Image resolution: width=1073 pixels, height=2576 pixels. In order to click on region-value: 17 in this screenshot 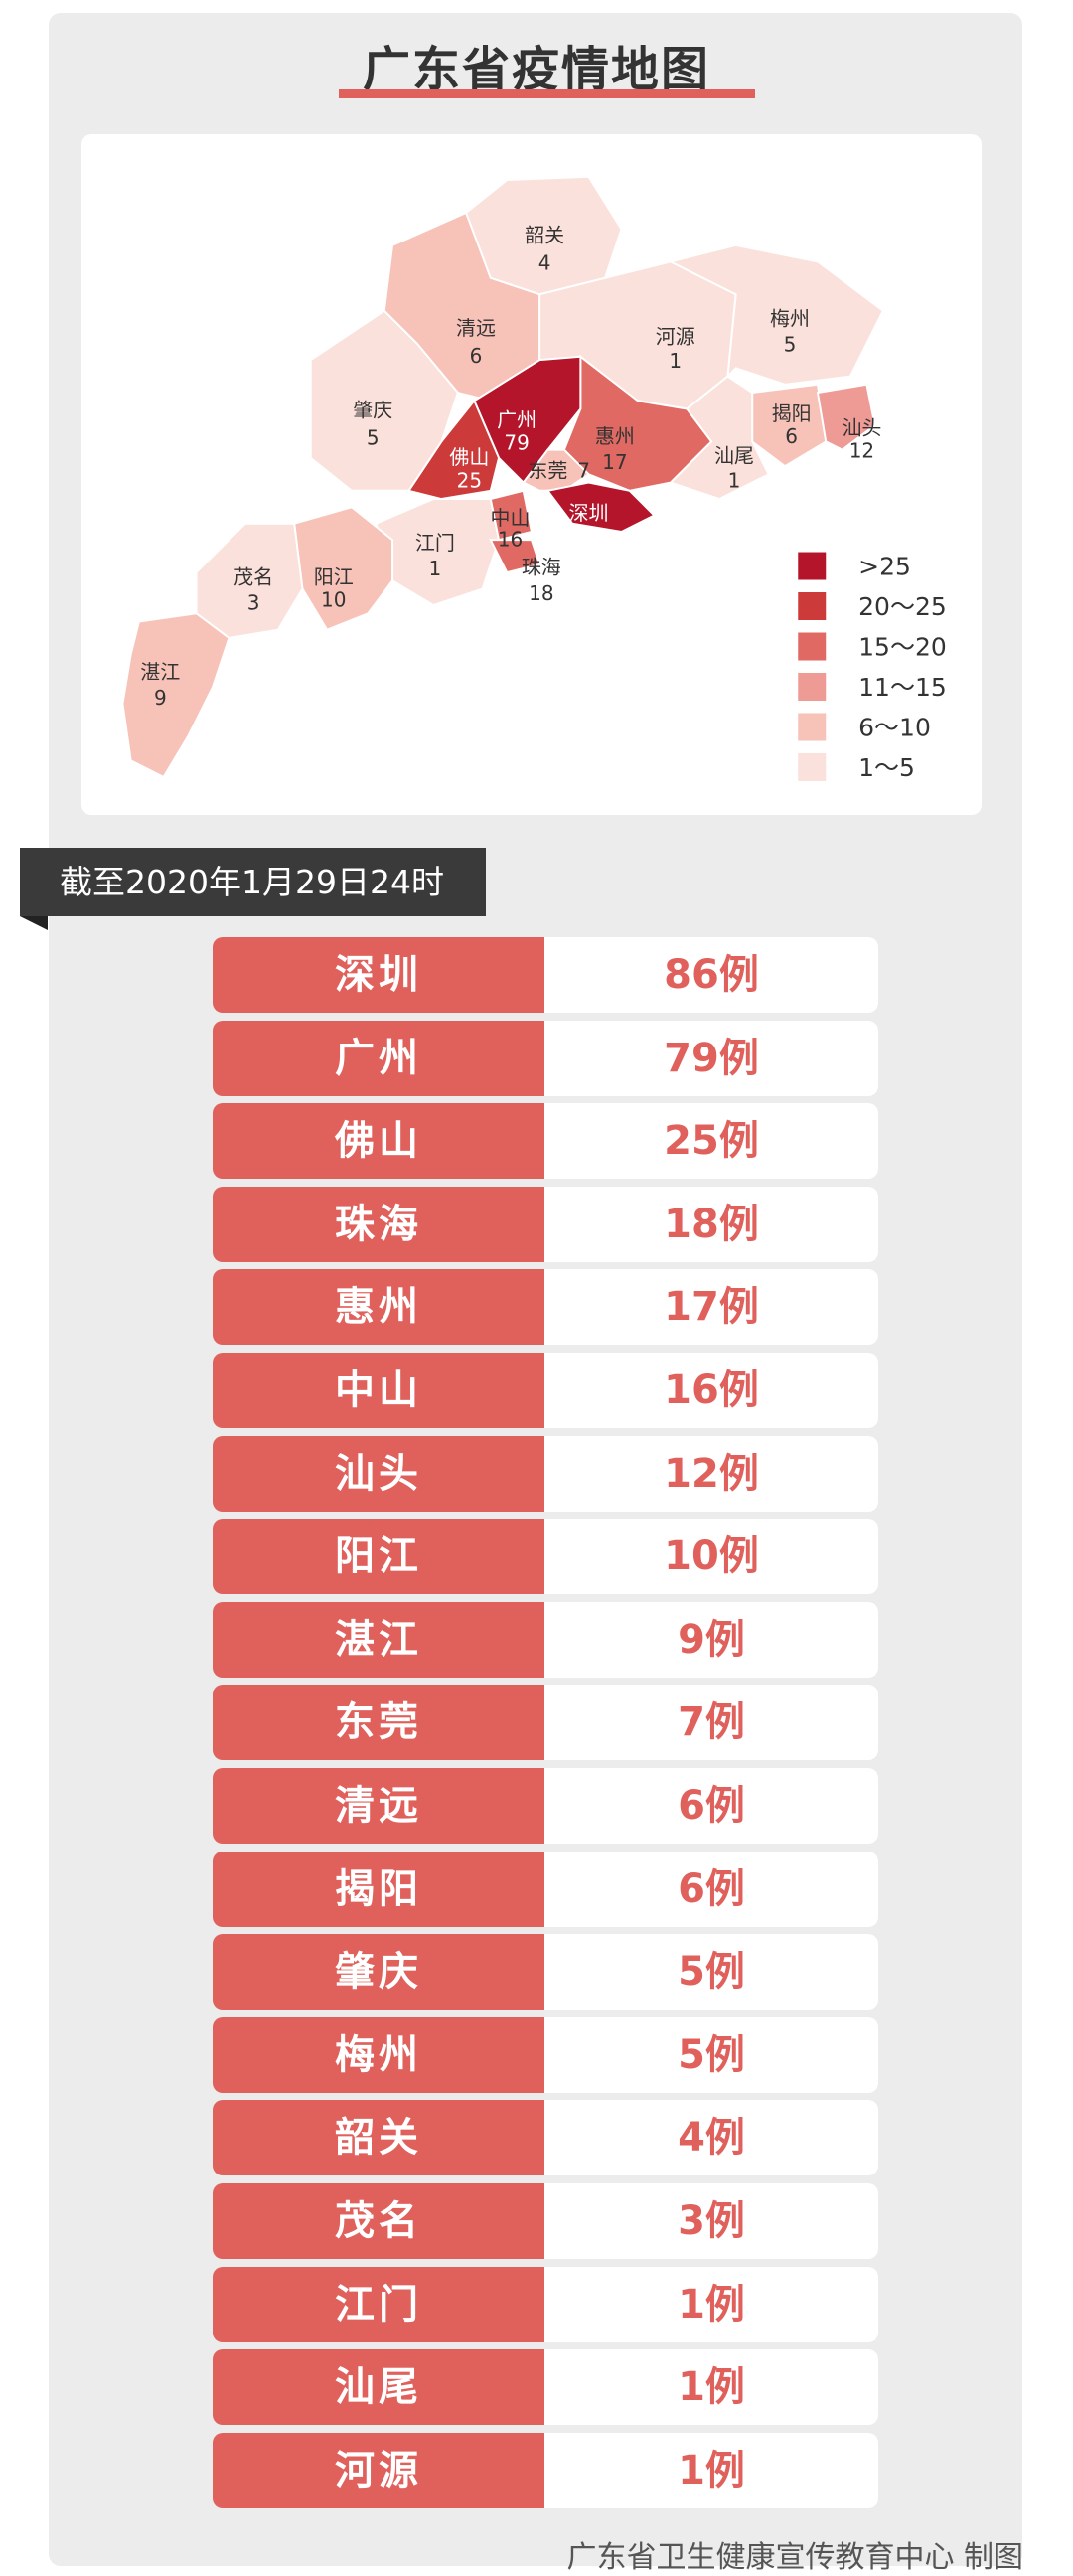, I will do `click(614, 462)`.